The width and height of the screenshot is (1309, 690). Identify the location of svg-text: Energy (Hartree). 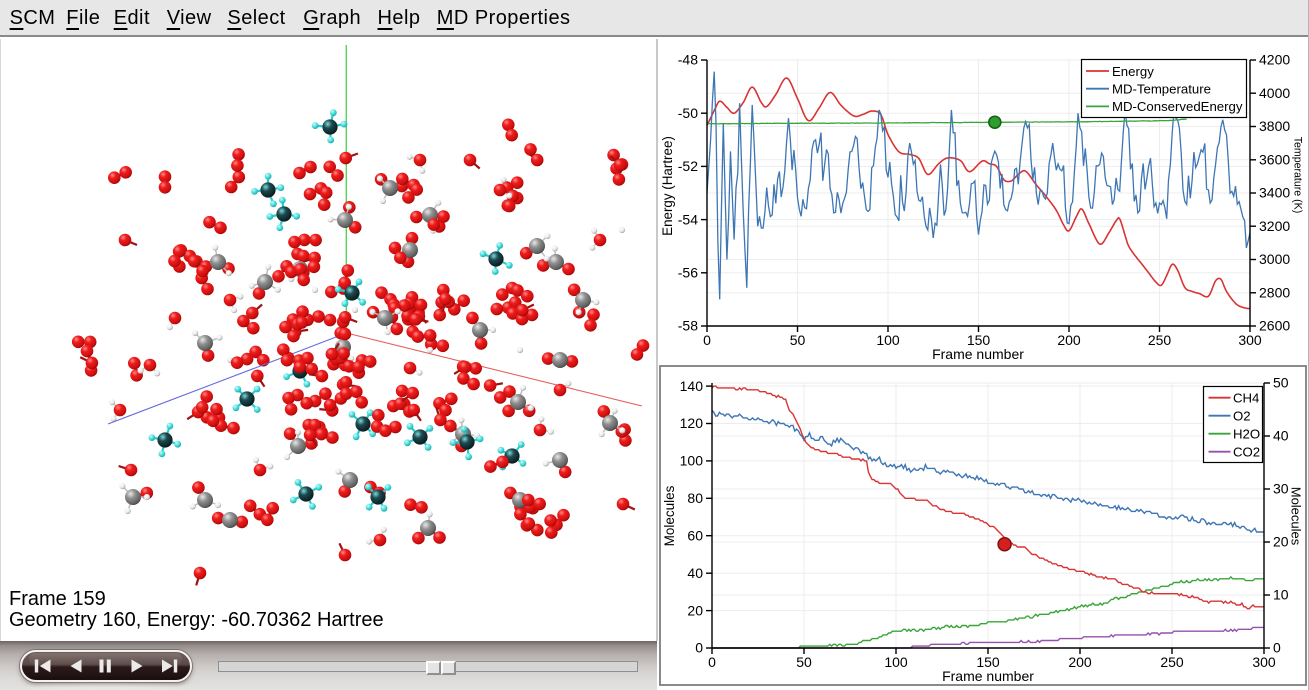
(667, 186).